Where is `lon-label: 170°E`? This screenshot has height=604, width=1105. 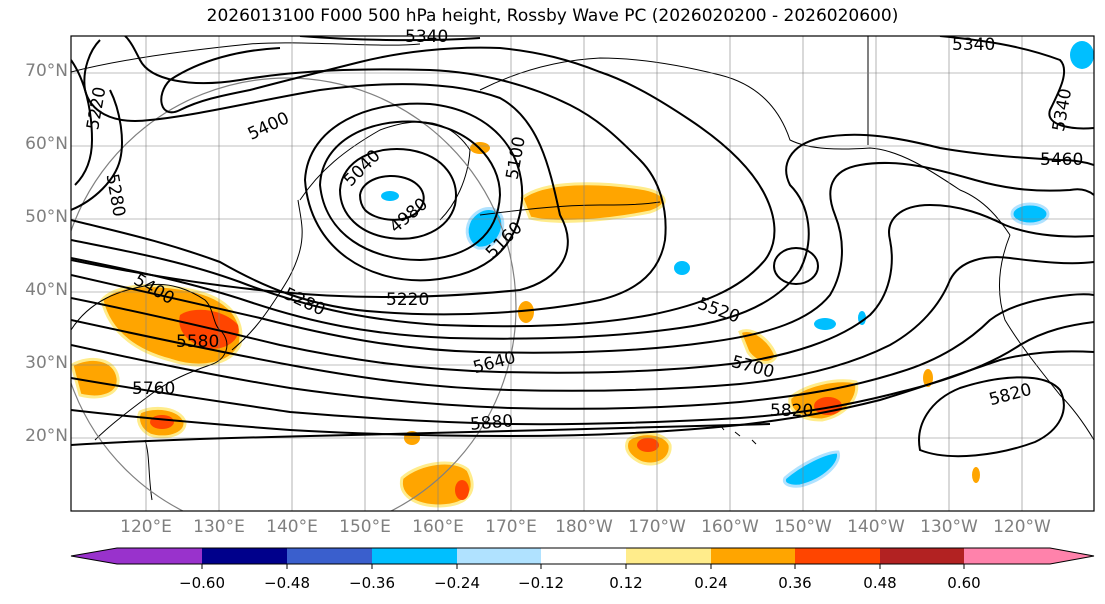 lon-label: 170°E is located at coordinates (511, 527).